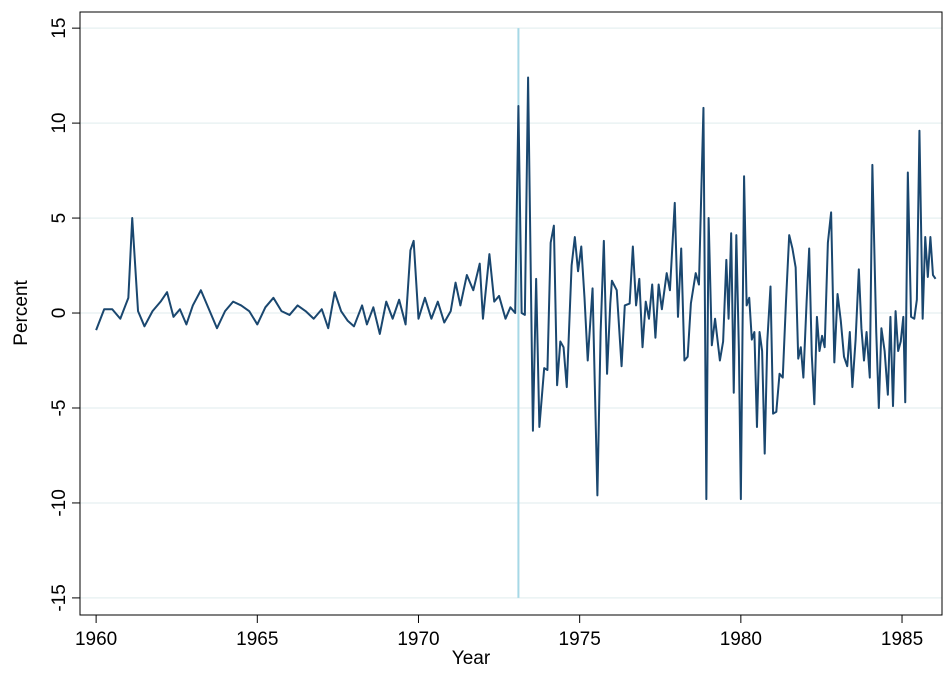  I want to click on y-axis-title: Percent, so click(21, 313).